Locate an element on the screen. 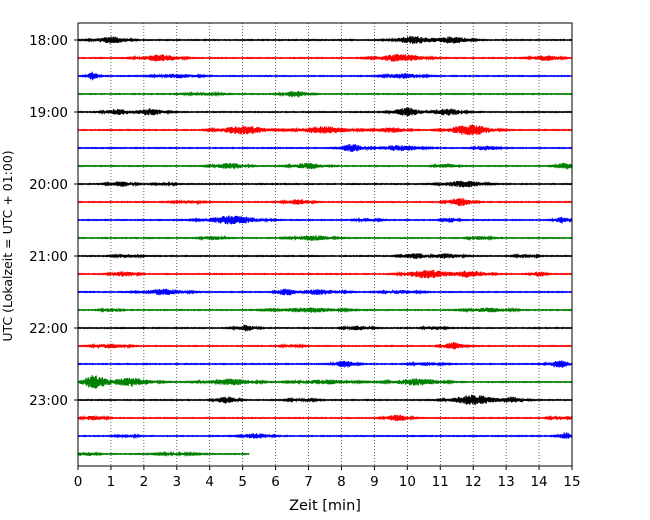 The width and height of the screenshot is (650, 520). x-tick-label: 13 is located at coordinates (506, 482).